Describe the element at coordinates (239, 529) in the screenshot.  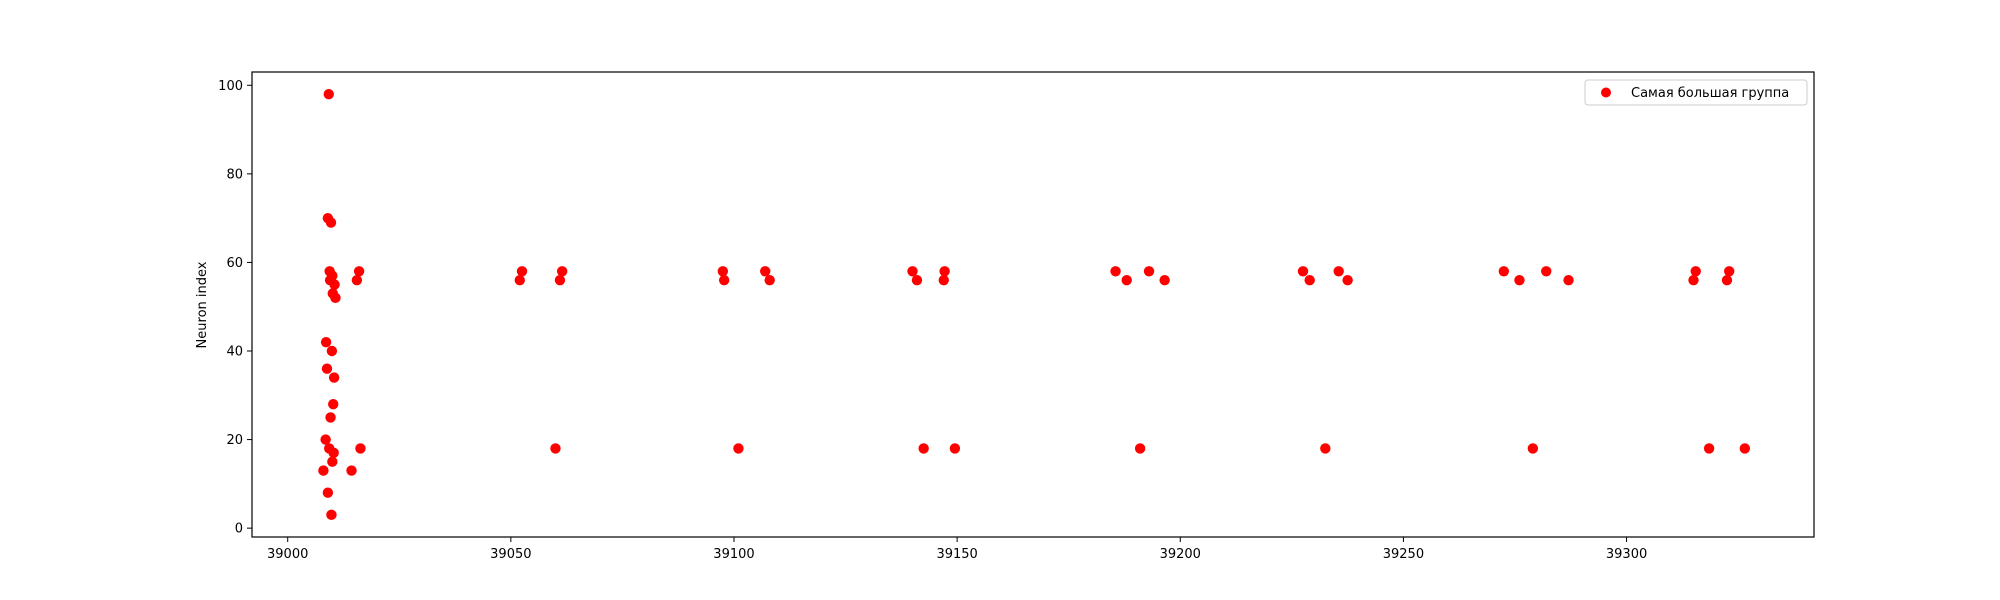
I see `y-tick-label: 0` at that location.